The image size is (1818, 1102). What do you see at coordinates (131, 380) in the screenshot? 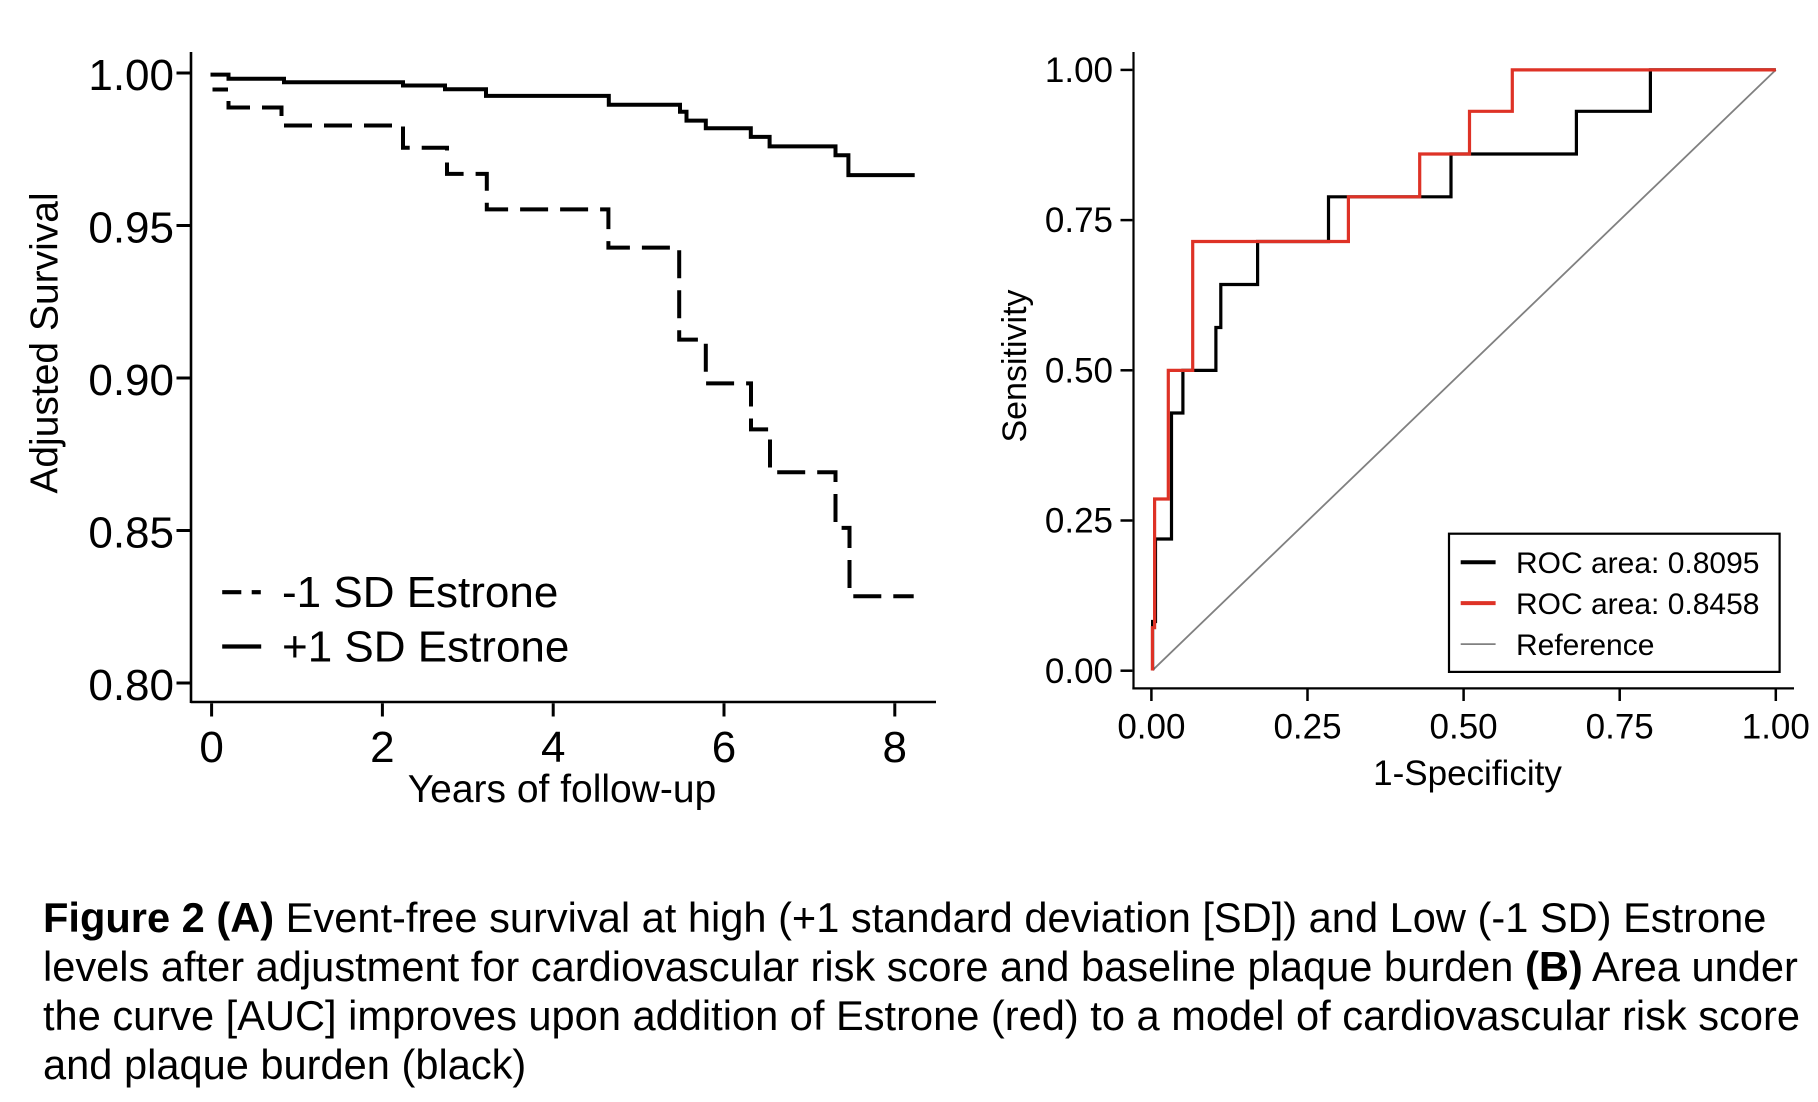
I see `svg-text: 0.90` at bounding box center [131, 380].